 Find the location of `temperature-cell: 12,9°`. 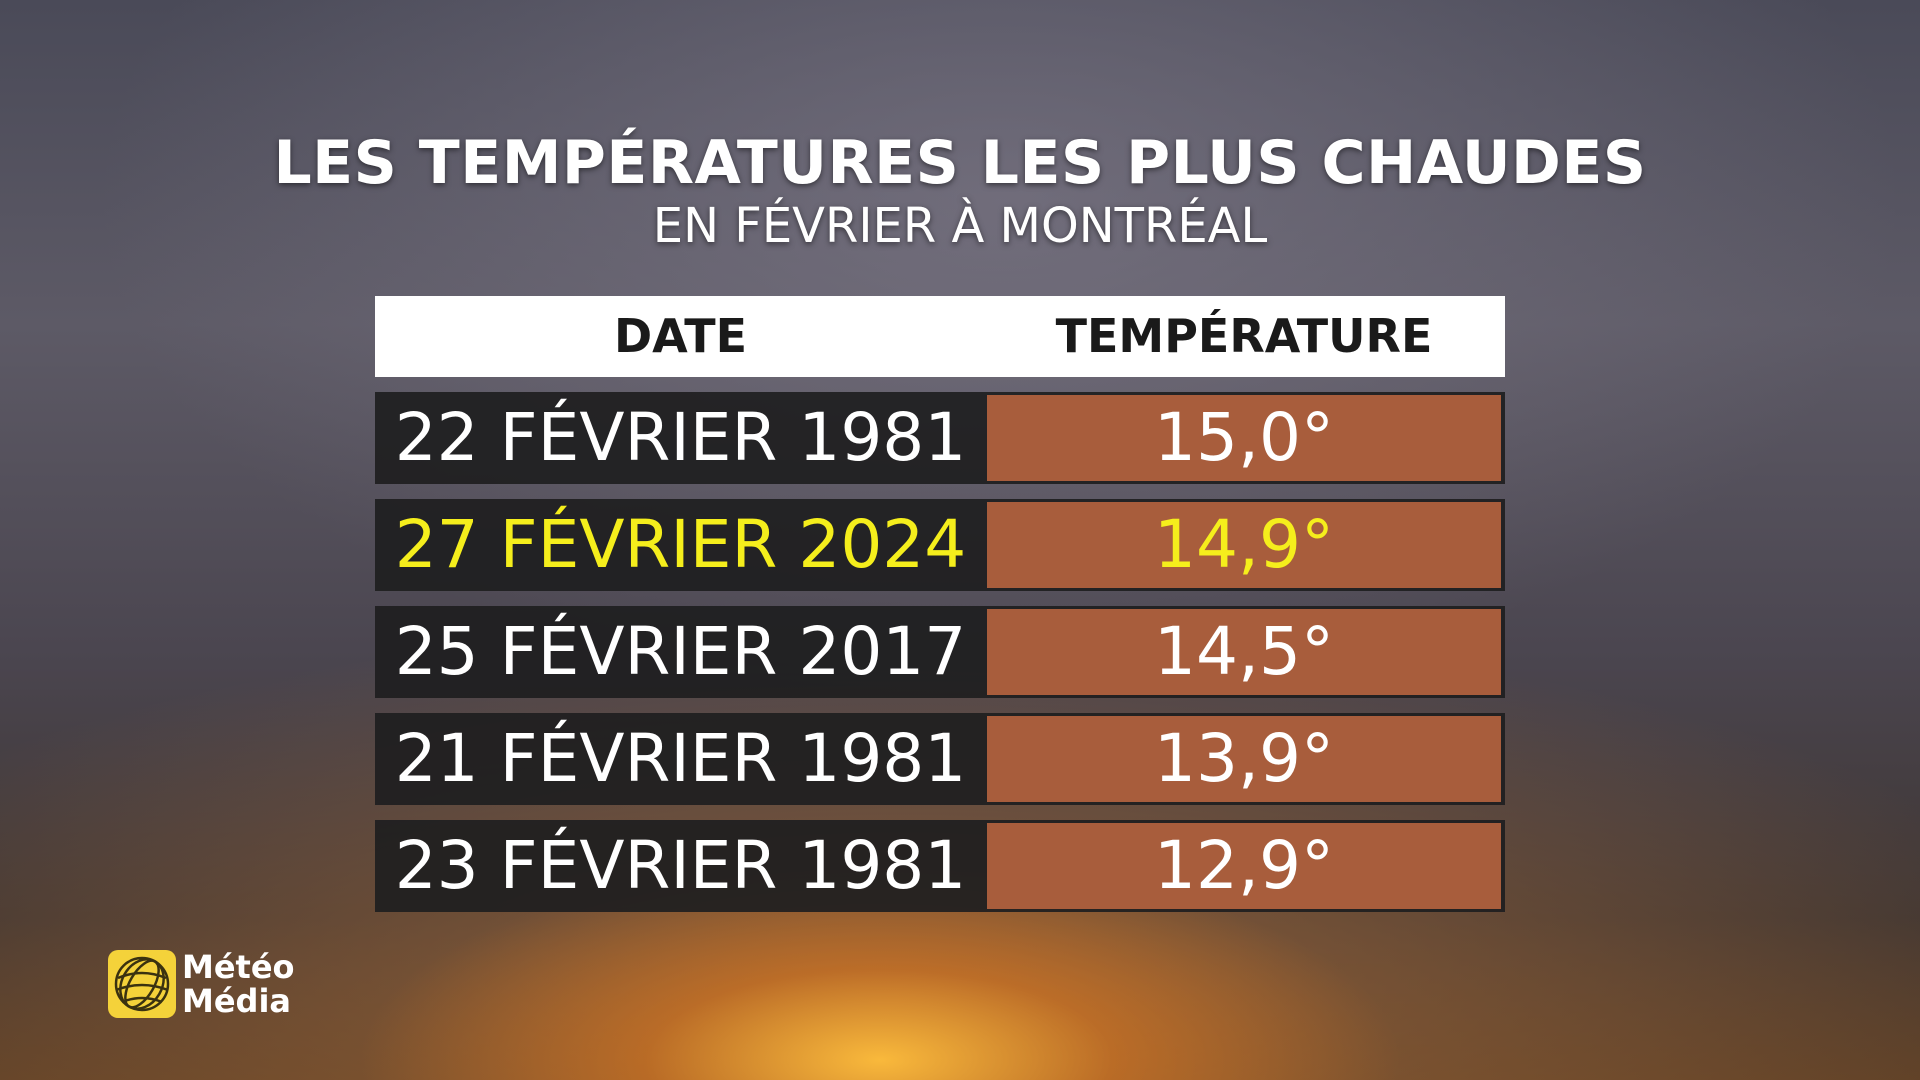

temperature-cell: 12,9° is located at coordinates (1244, 866).